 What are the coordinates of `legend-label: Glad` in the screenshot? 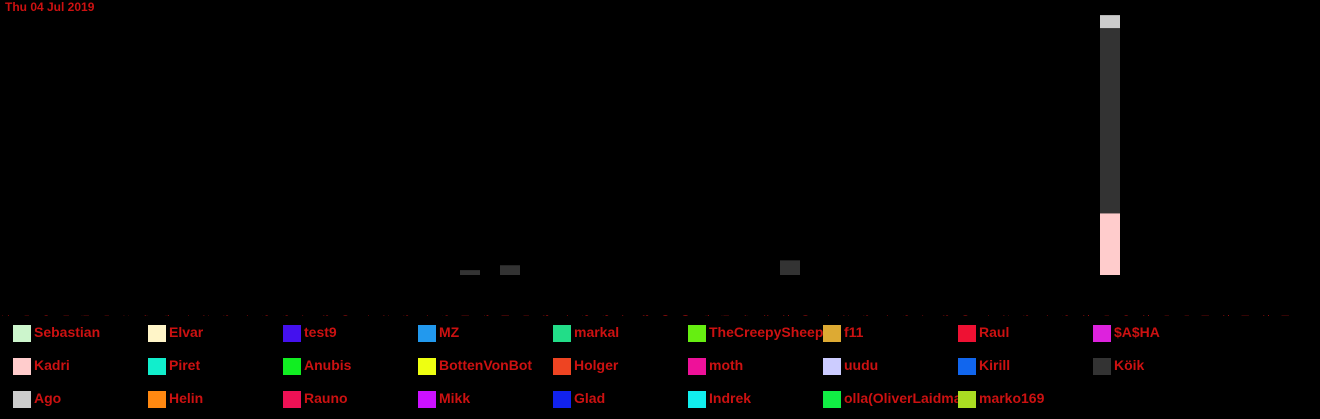 It's located at (589, 398).